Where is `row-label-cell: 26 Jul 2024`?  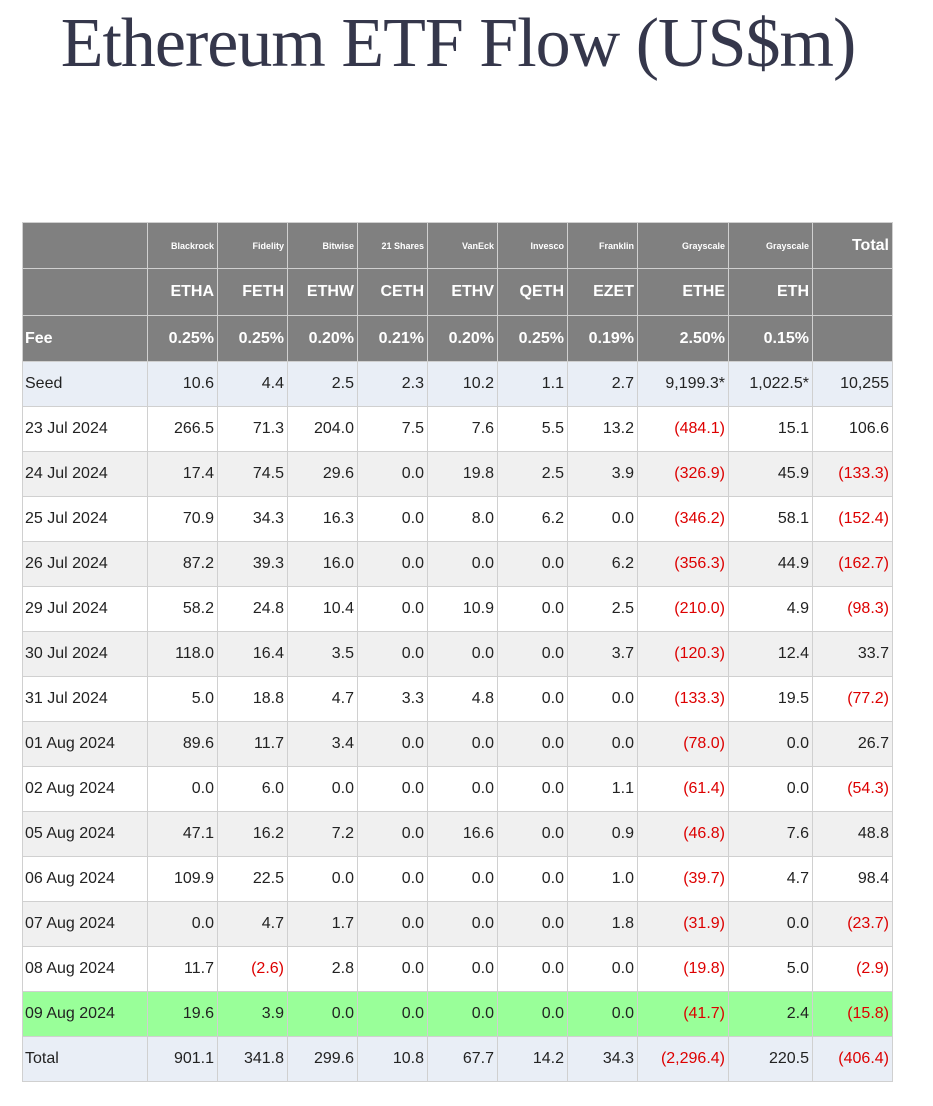
row-label-cell: 26 Jul 2024 is located at coordinates (85, 564).